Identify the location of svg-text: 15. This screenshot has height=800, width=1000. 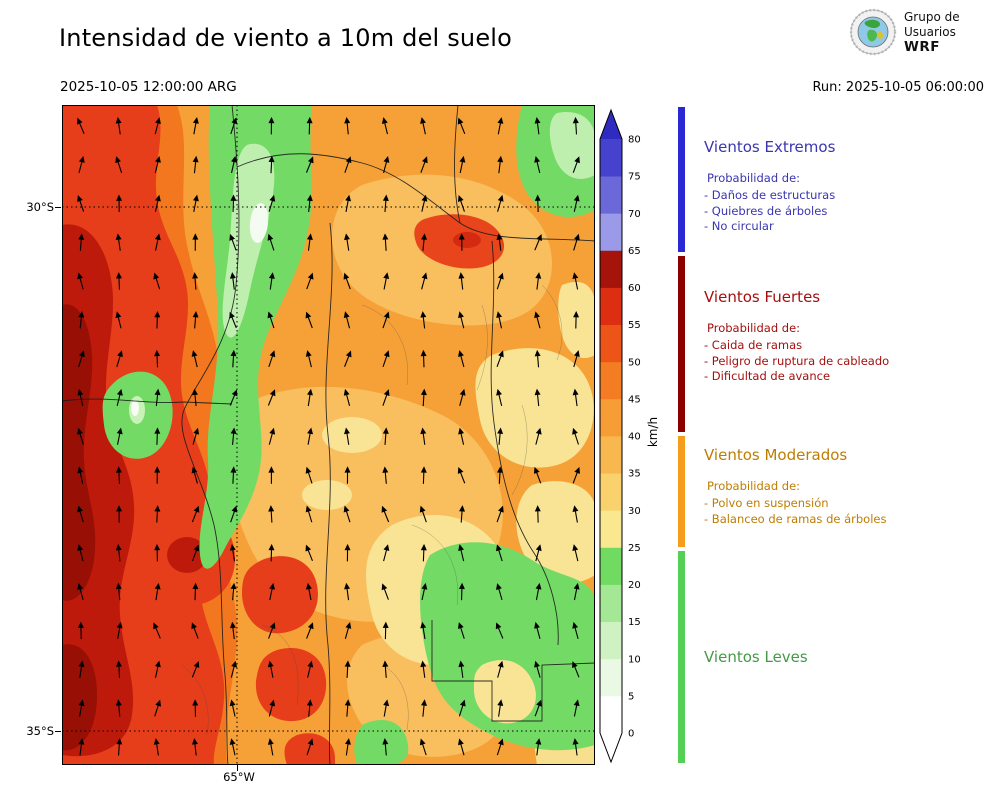
(634, 622).